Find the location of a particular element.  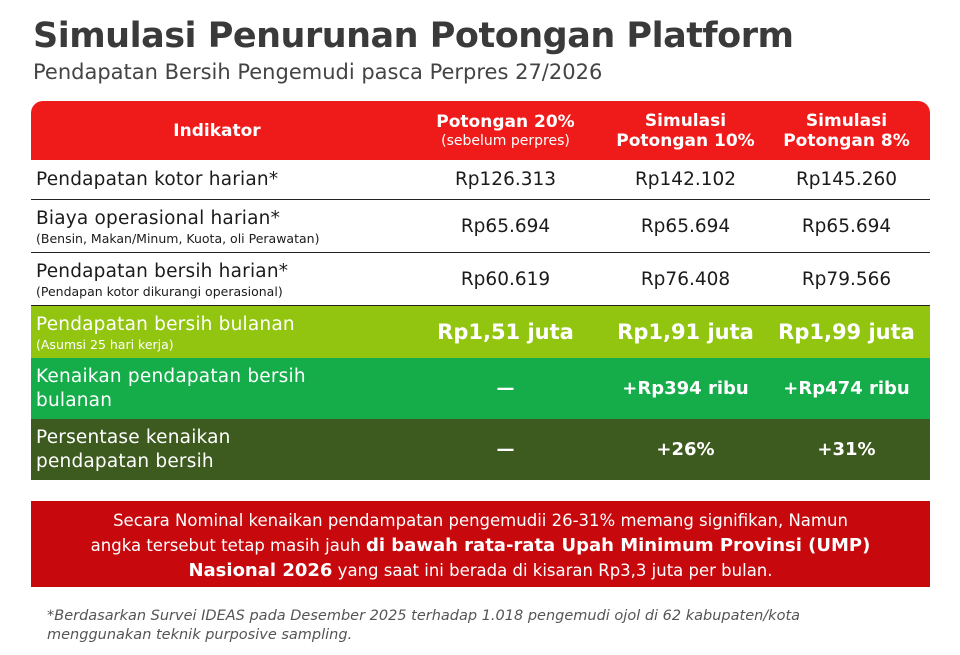

row-label-cell: Pendapatan kotor harian* is located at coordinates (217, 179).